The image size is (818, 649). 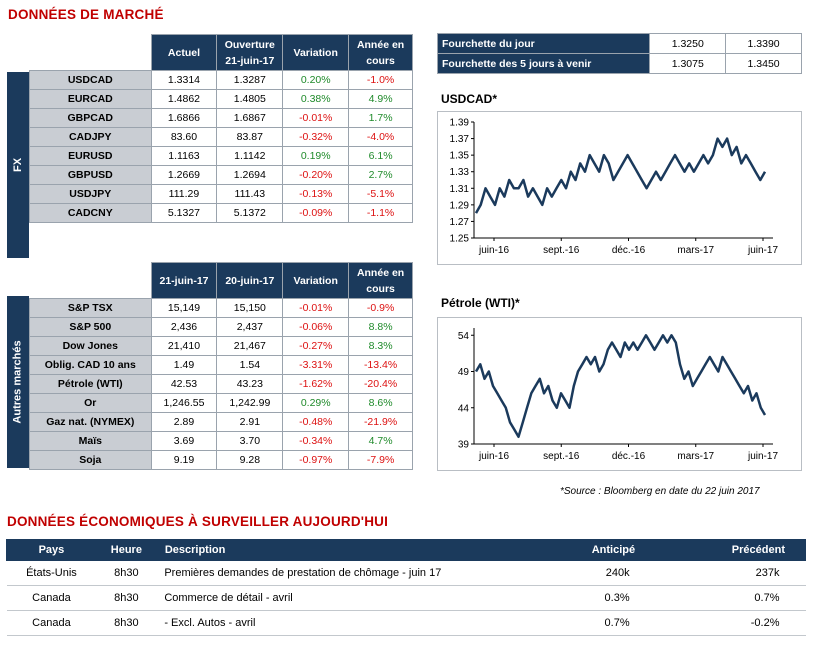 I want to click on fx-cell: 1.2669, so click(x=184, y=175).